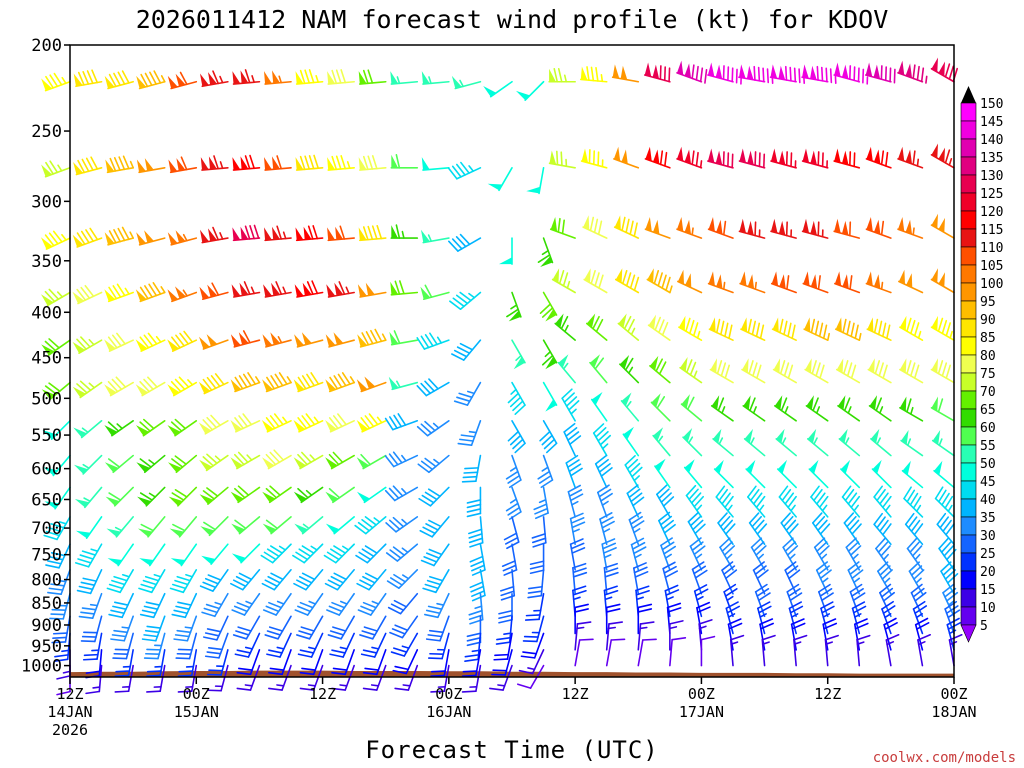 This screenshot has width=1024, height=768. What do you see at coordinates (512, 750) in the screenshot?
I see `x-axis-label: Forecast Time (UTC)` at bounding box center [512, 750].